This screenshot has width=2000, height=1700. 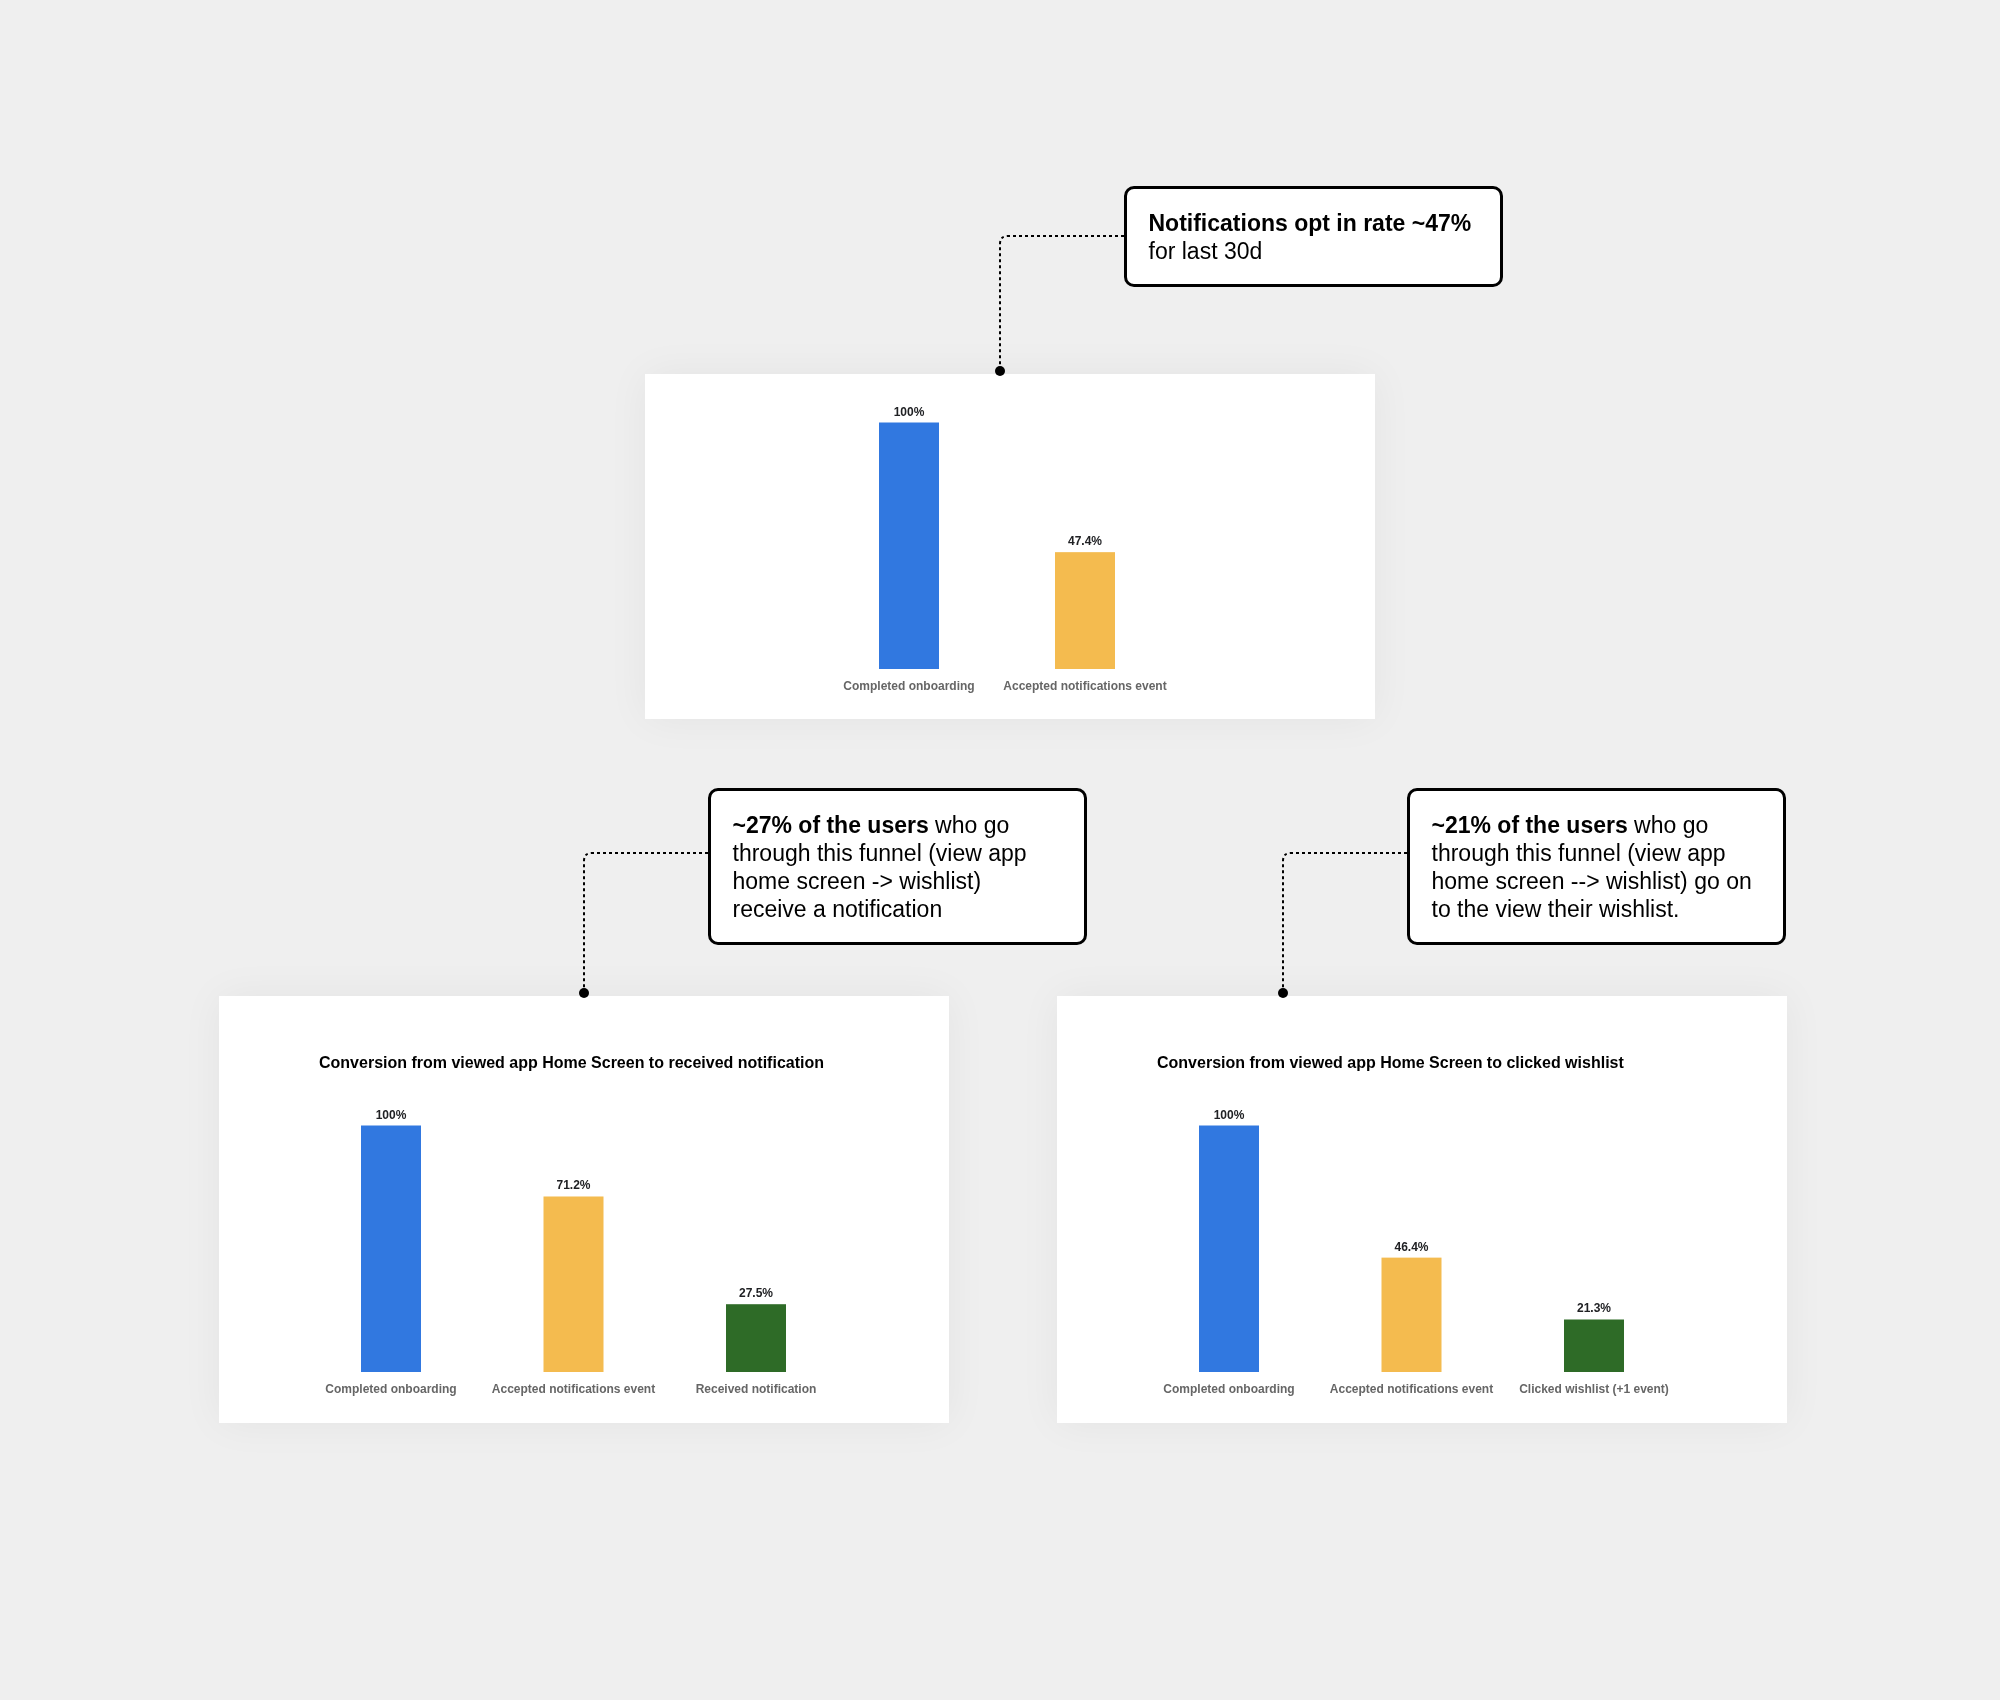 I want to click on chart-title: Conversion from viewed app Home Screen to received notification, so click(x=572, y=1062).